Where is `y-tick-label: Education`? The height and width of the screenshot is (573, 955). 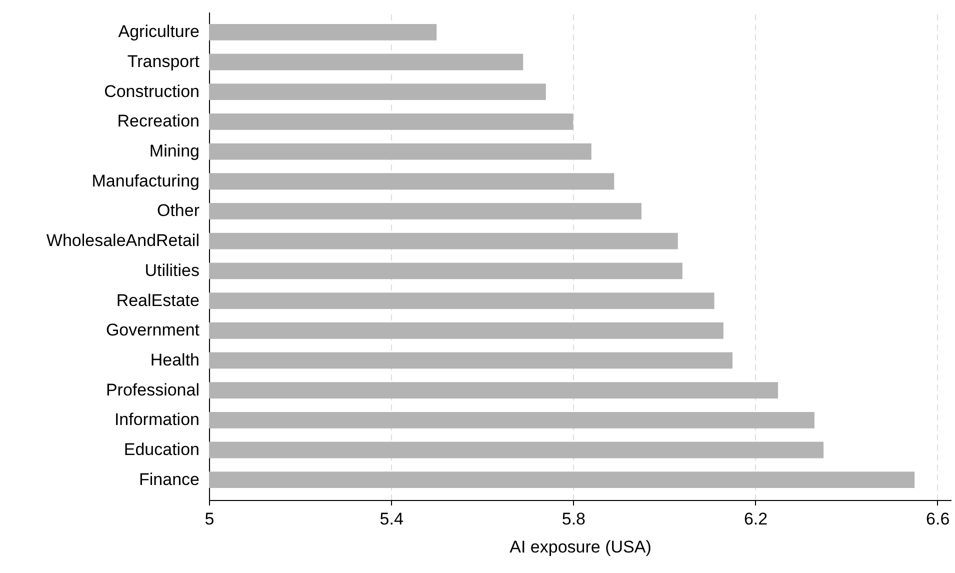
y-tick-label: Education is located at coordinates (162, 450).